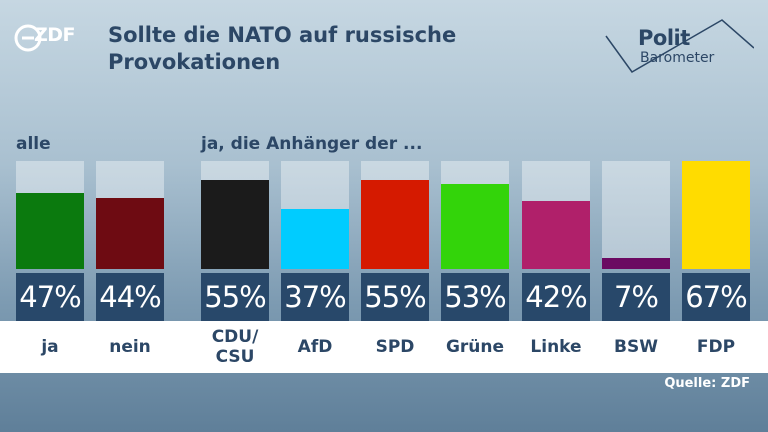 The width and height of the screenshot is (768, 432). What do you see at coordinates (707, 383) in the screenshot?
I see `source-note: Quelle: ZDF` at bounding box center [707, 383].